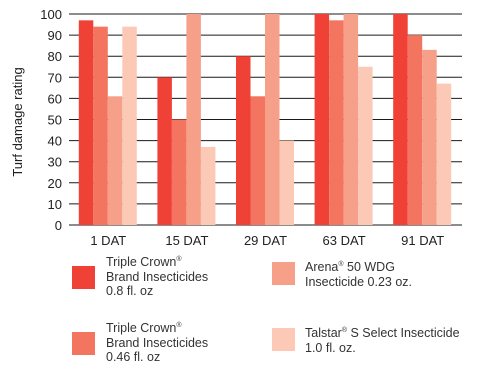 Image resolution: width=486 pixels, height=381 pixels. Describe the element at coordinates (55, 98) in the screenshot. I see `y-tick-label: 60` at that location.